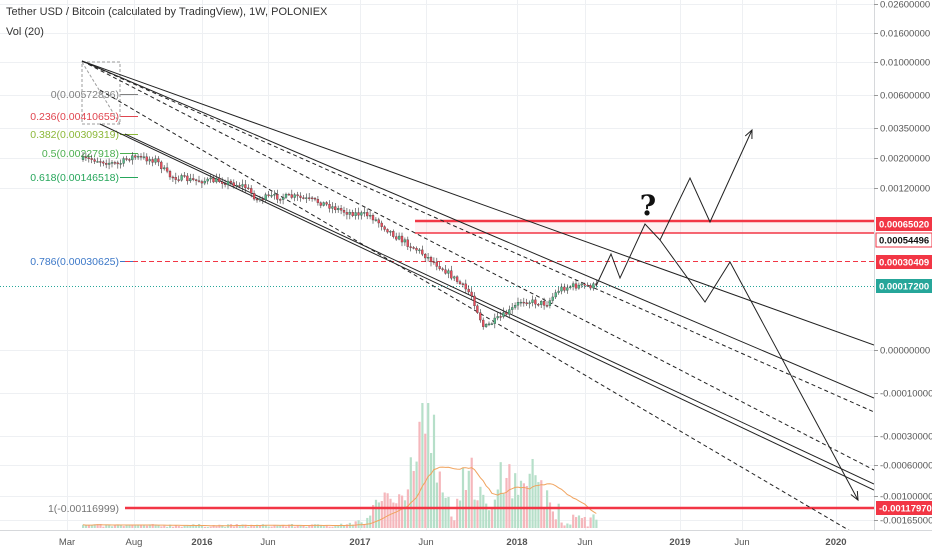 This screenshot has height=550, width=932. Describe the element at coordinates (905, 509) in the screenshot. I see `price-label-text: -0.00117970` at that location.